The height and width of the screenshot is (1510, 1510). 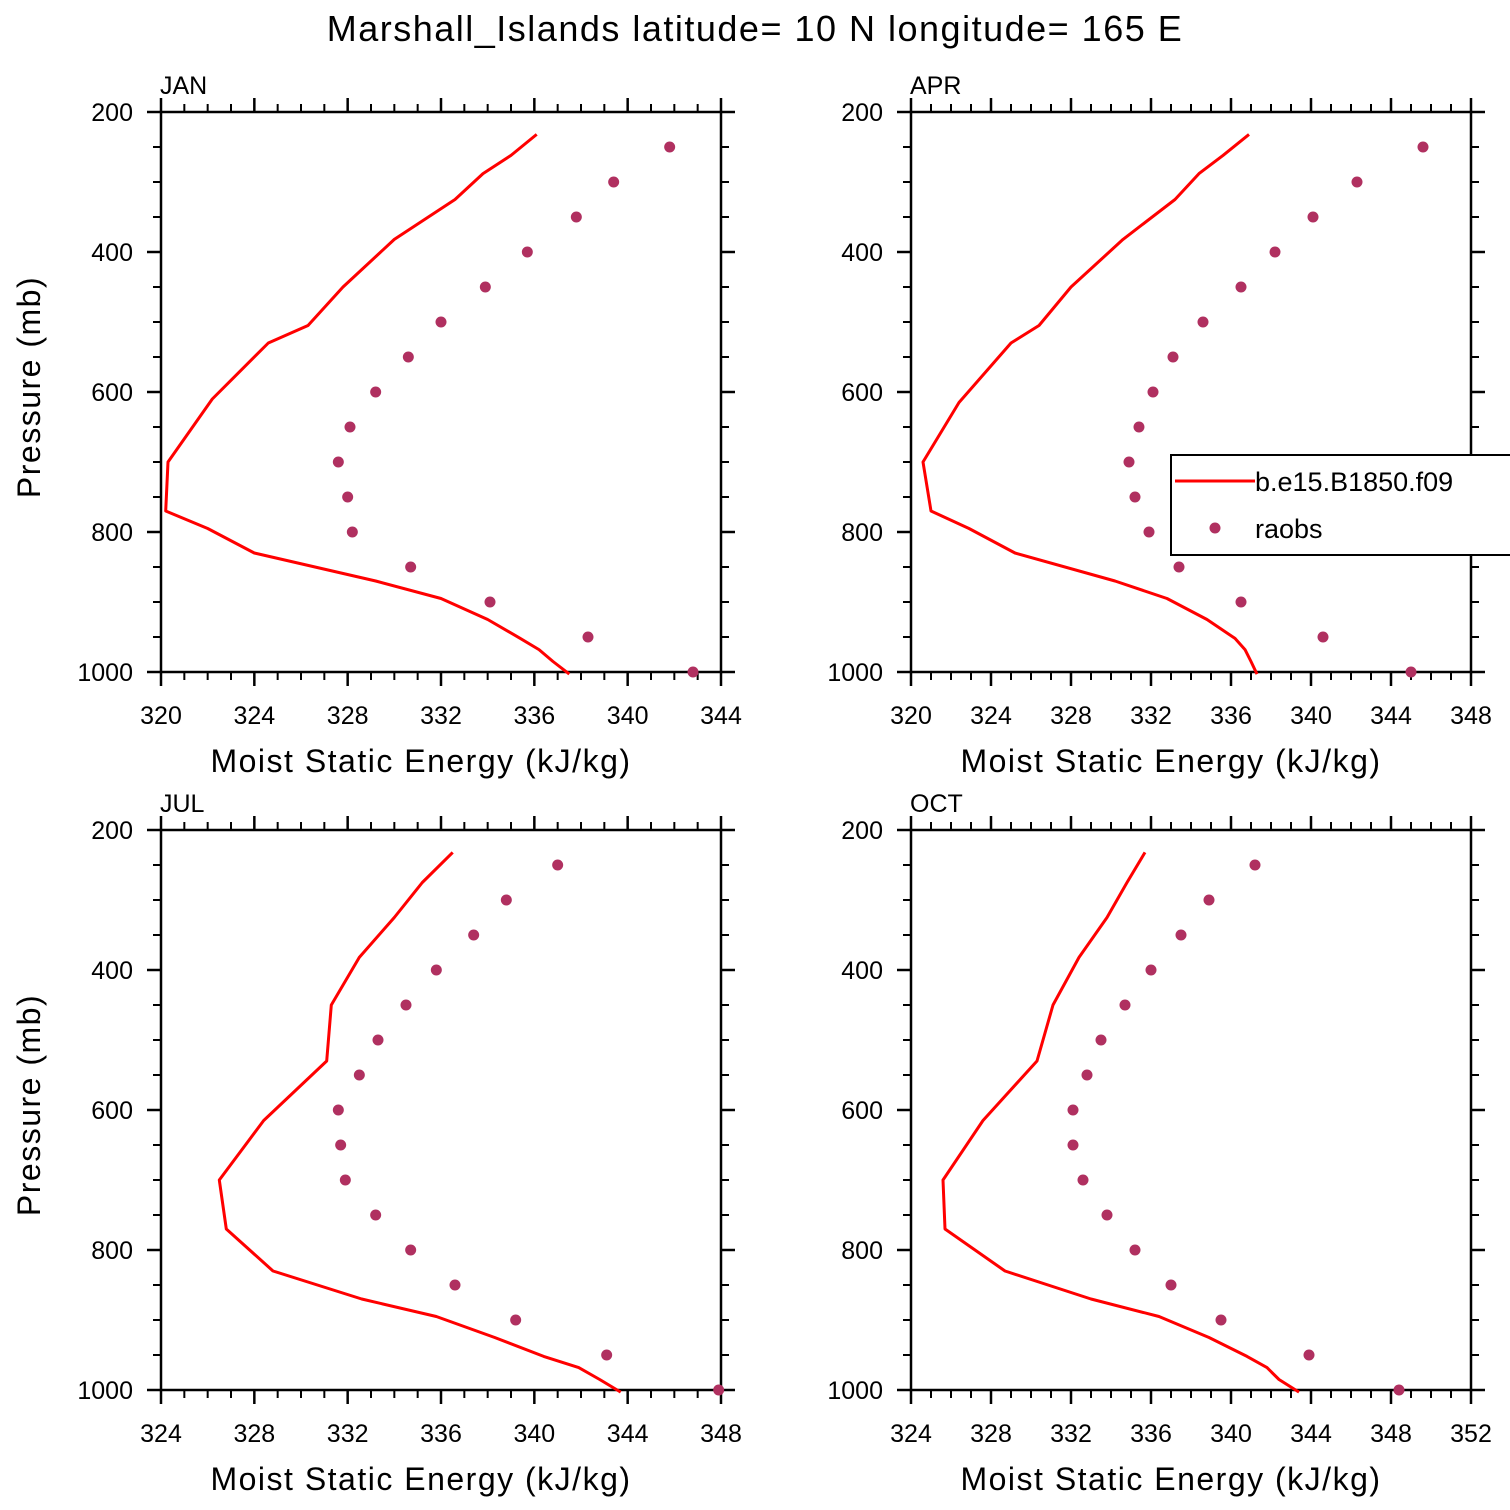 I want to click on x-tick-label: 348, so click(x=1391, y=1434).